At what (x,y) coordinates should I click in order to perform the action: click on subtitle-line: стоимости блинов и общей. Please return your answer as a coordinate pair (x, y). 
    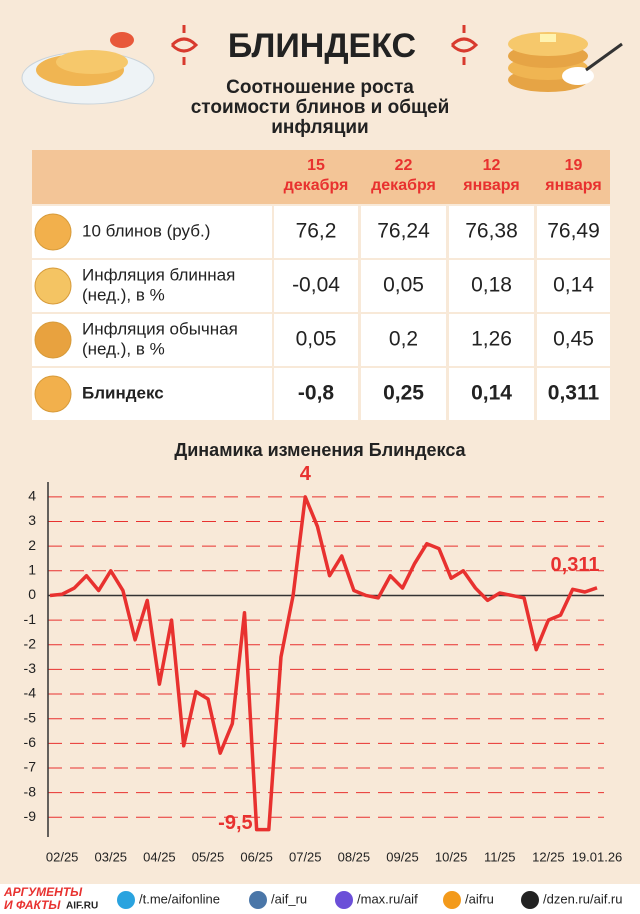
    Looking at the image, I should click on (320, 107).